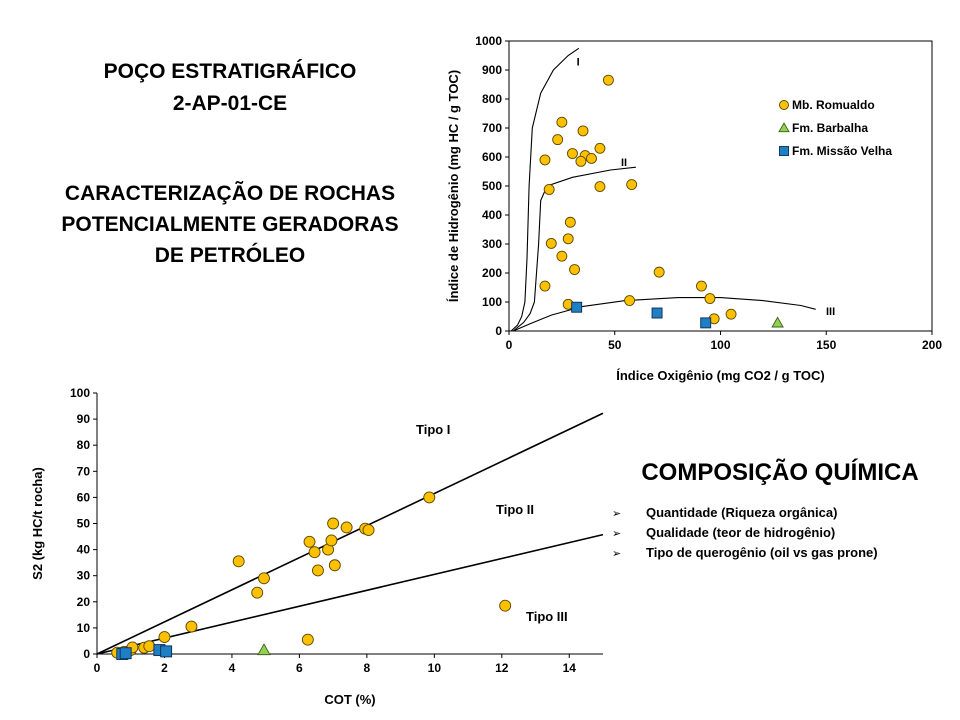 The image size is (960, 720). What do you see at coordinates (230, 71) in the screenshot?
I see `well-title-line1: POÇO ESTRATIGRÁFICO` at bounding box center [230, 71].